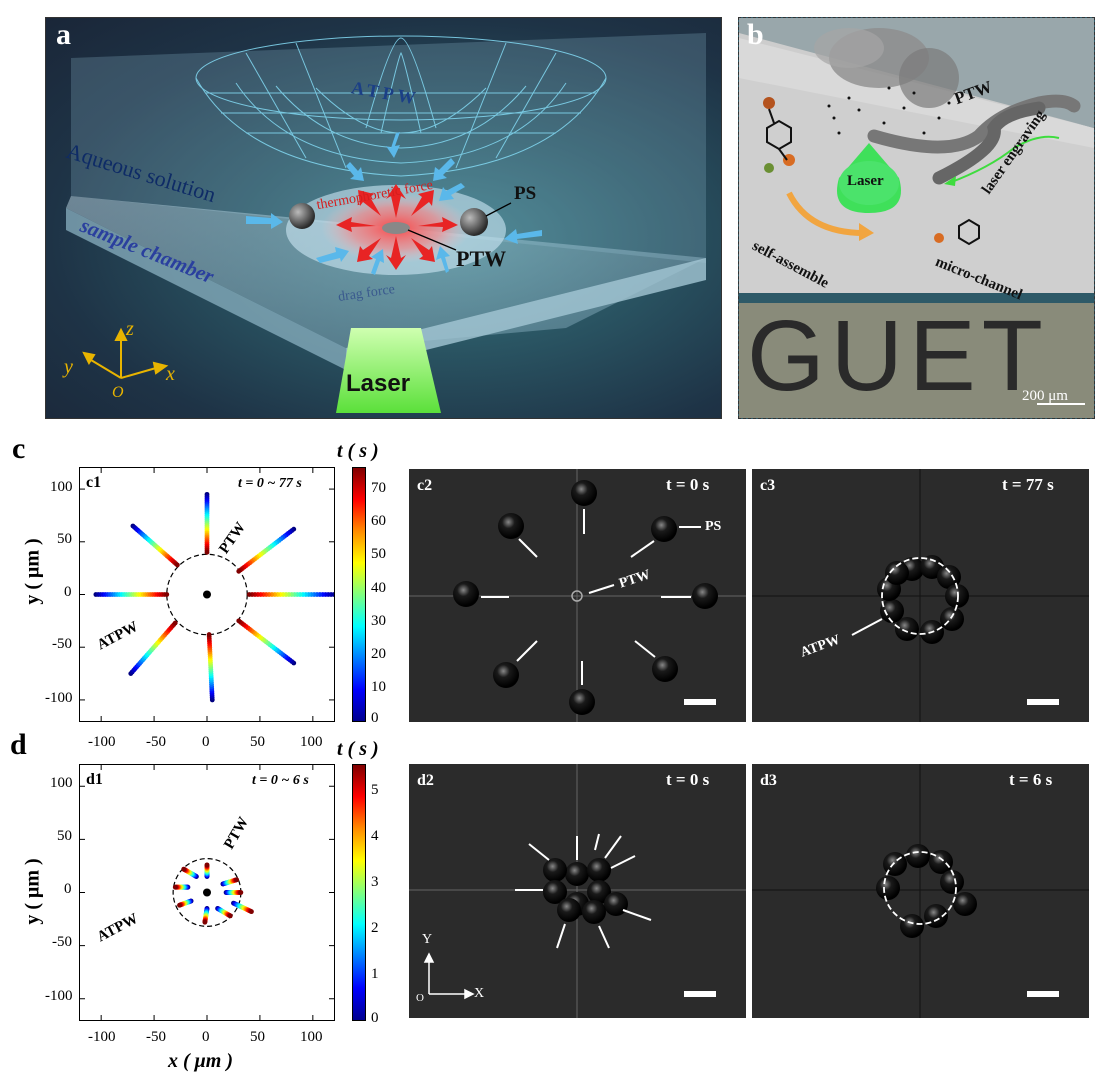 The image size is (1105, 1086). Describe the element at coordinates (200, 1061) in the screenshot. I see `d-xlabel: x ( μm )` at that location.